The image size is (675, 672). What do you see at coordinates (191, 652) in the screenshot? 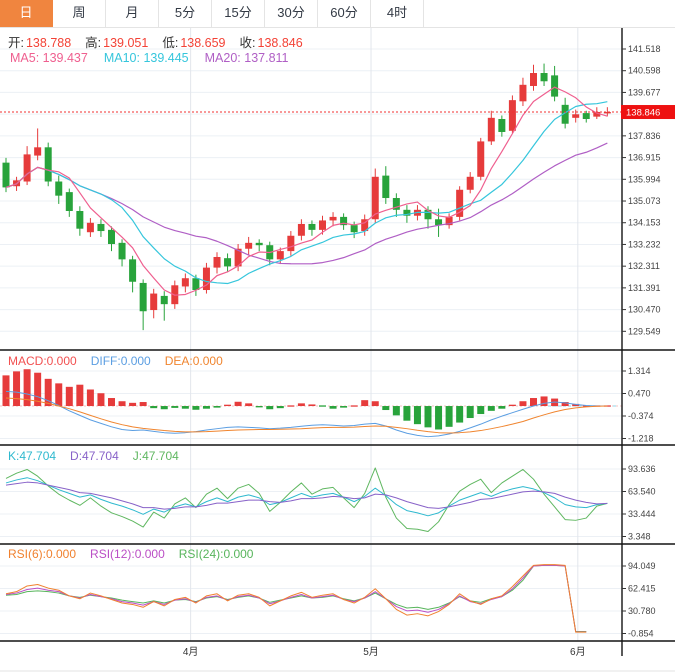
I see `x-axis-label: 4月` at bounding box center [191, 652].